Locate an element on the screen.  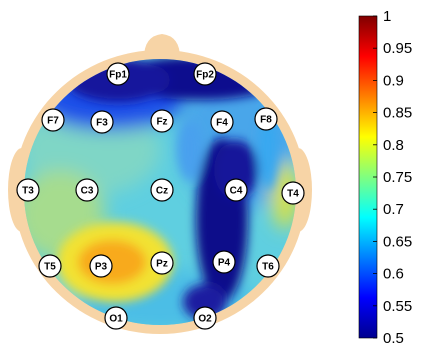
electrode-label: Pz is located at coordinates (162, 264).